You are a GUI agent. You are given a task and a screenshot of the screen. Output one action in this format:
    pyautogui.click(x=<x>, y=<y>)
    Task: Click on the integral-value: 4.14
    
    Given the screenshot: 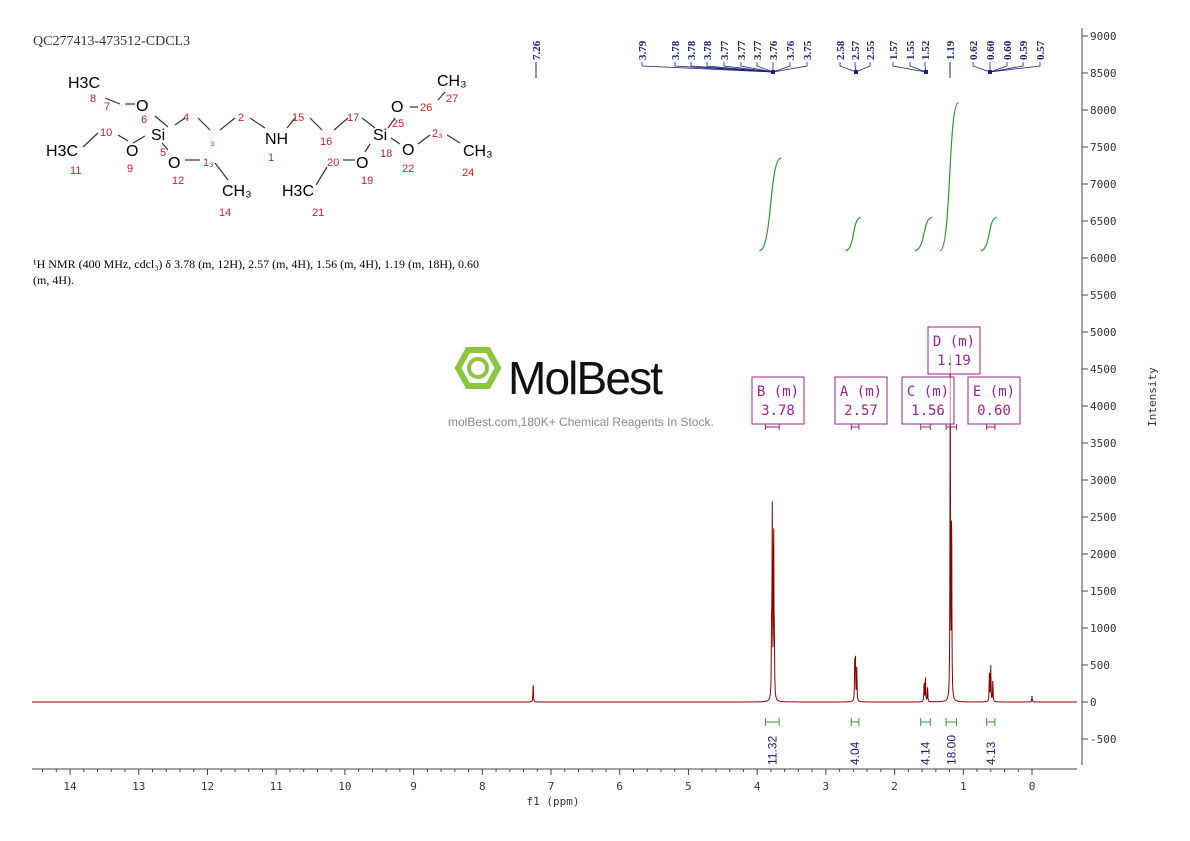 What is the action you would take?
    pyautogui.click(x=925, y=753)
    